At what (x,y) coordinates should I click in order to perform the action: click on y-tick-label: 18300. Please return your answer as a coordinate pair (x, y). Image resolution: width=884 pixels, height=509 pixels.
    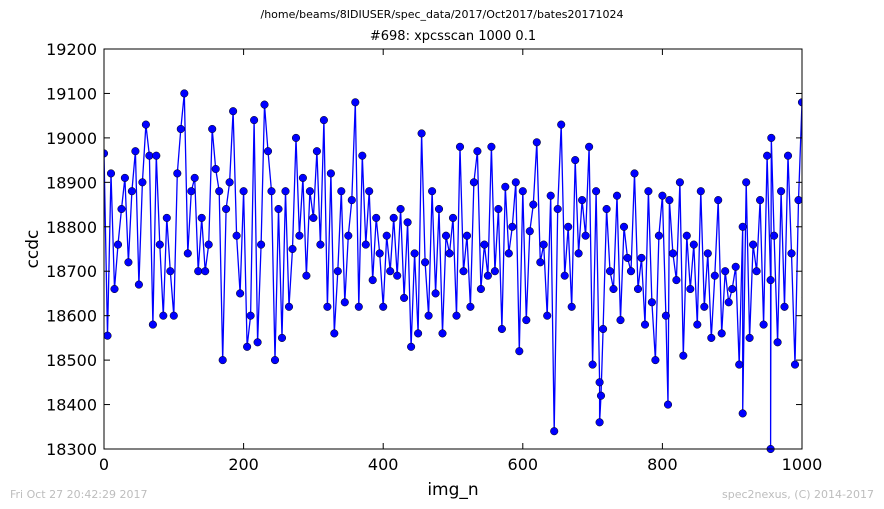
    Looking at the image, I should click on (71, 449).